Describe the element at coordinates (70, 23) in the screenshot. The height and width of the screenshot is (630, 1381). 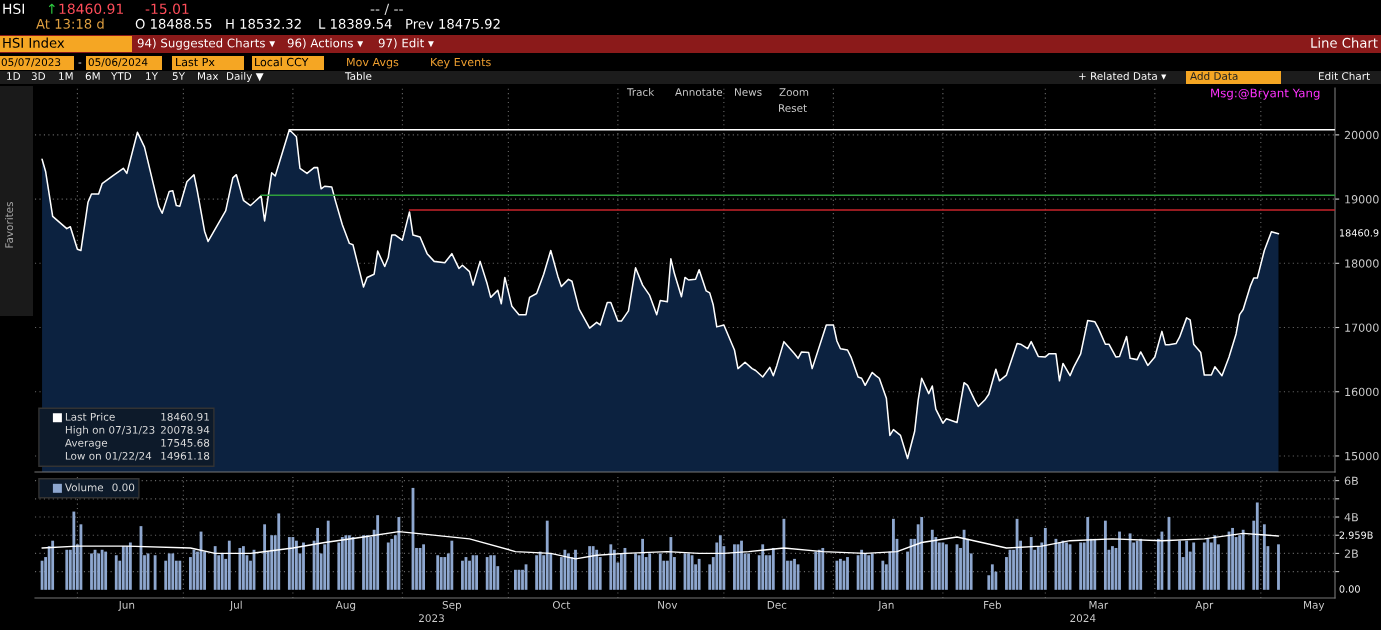
I see `text: At 13:18 d` at that location.